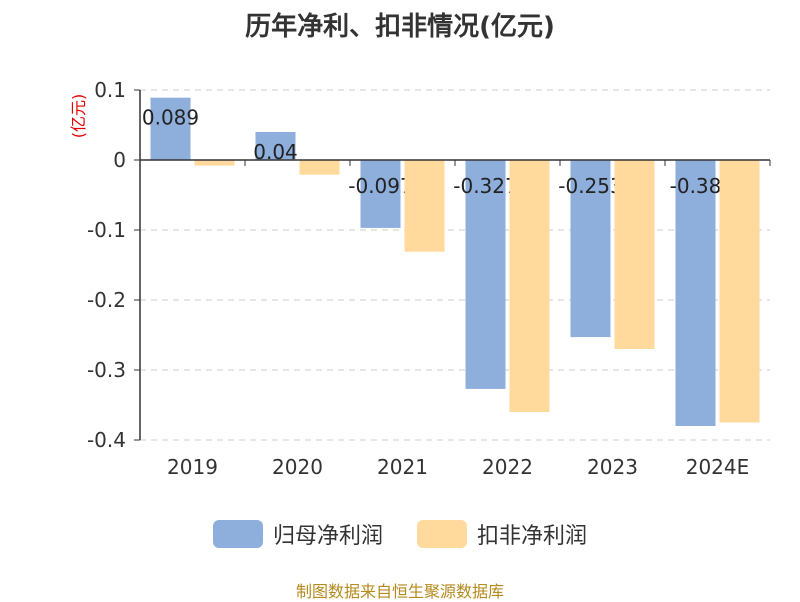 This screenshot has width=800, height=602. What do you see at coordinates (170, 118) in the screenshot?
I see `data-label-series-0-2019: 0.089` at bounding box center [170, 118].